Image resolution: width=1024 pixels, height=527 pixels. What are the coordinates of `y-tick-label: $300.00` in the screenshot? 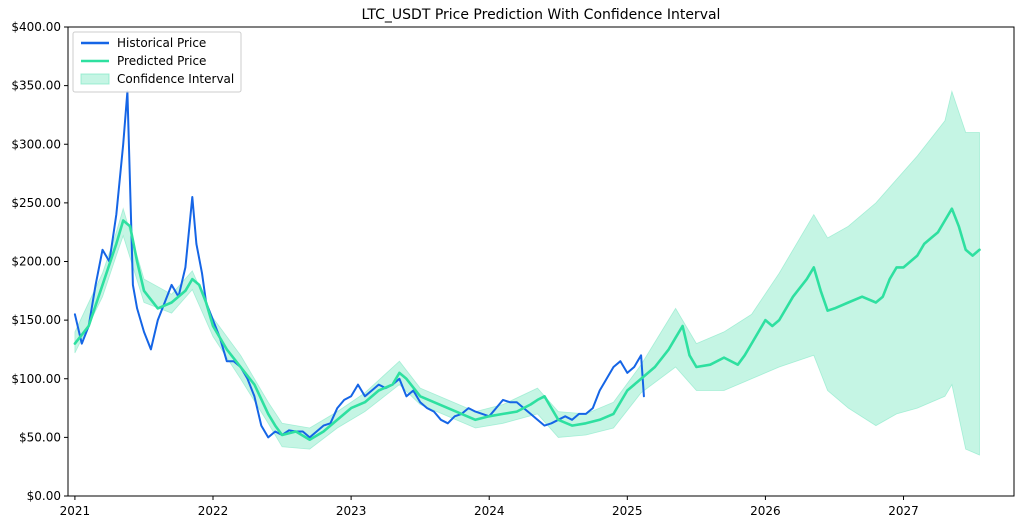 It's located at (36, 144).